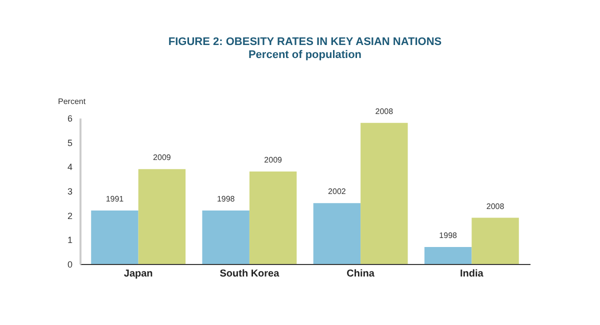 This screenshot has width=600, height=325. What do you see at coordinates (69, 191) in the screenshot?
I see `y-tick-label: 3` at bounding box center [69, 191].